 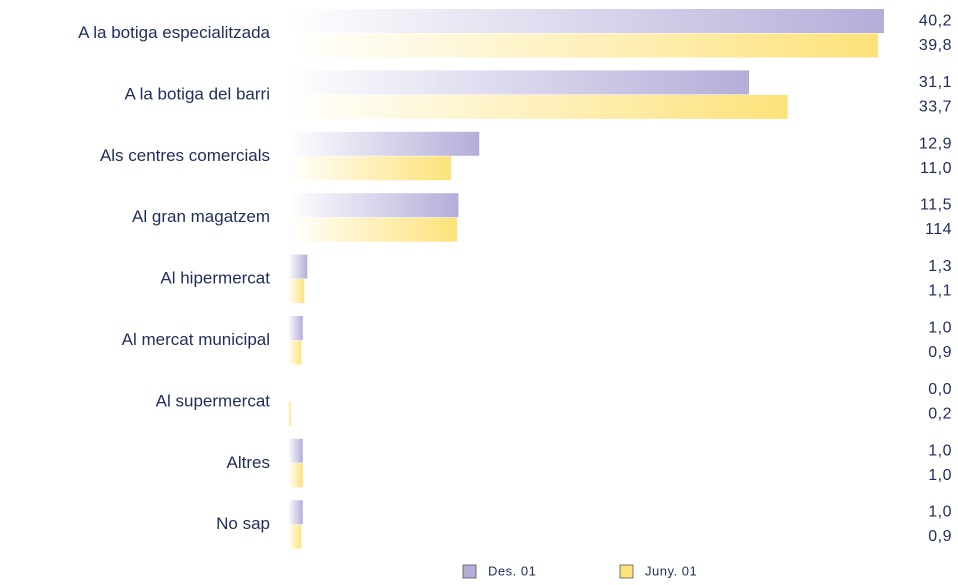 What do you see at coordinates (935, 82) in the screenshot?
I see `value-label: 31,1` at bounding box center [935, 82].